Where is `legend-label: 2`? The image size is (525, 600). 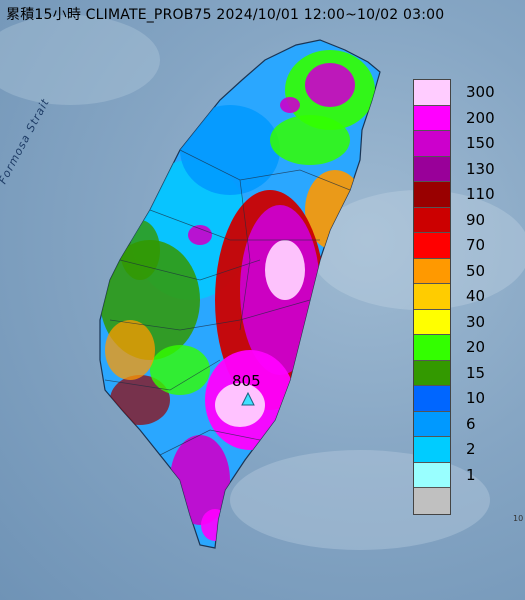
legend-label: 2 is located at coordinates (471, 449).